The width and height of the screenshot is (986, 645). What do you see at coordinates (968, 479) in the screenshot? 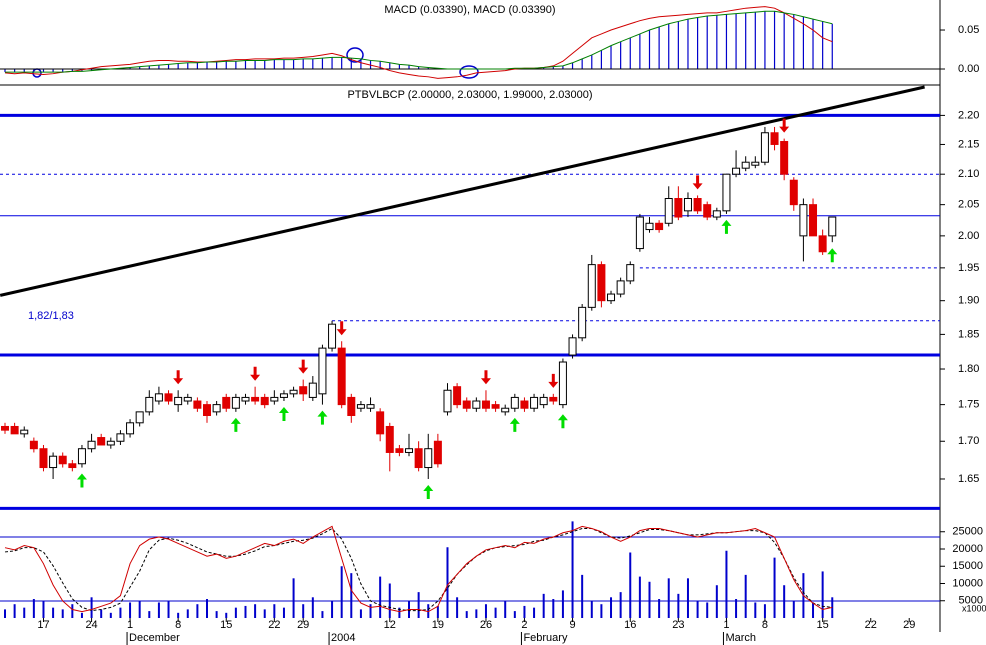
I see `y-tick-label: 1.65` at bounding box center [968, 479].